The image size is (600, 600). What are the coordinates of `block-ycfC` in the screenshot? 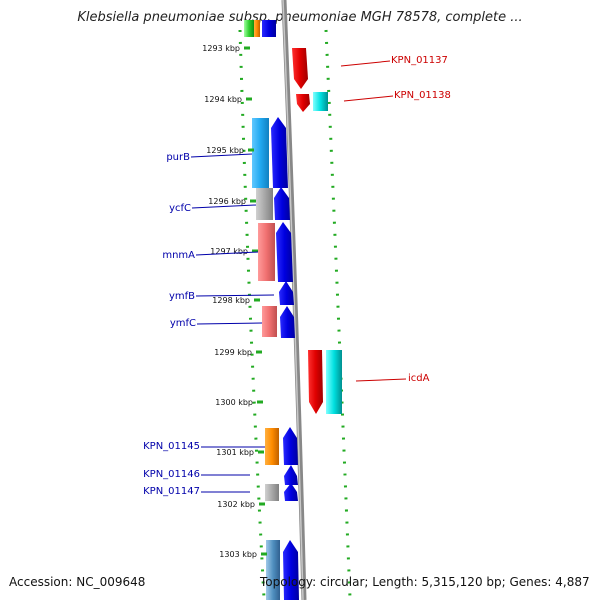 It's located at (264, 204).